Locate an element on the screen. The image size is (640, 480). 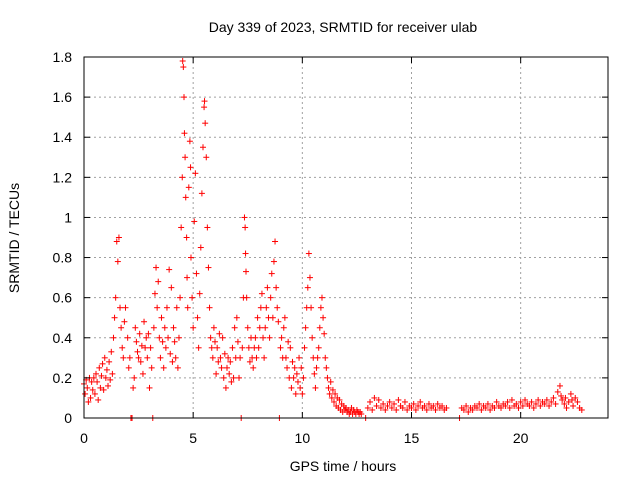
y-tick-label: 1 is located at coordinates (68, 217).